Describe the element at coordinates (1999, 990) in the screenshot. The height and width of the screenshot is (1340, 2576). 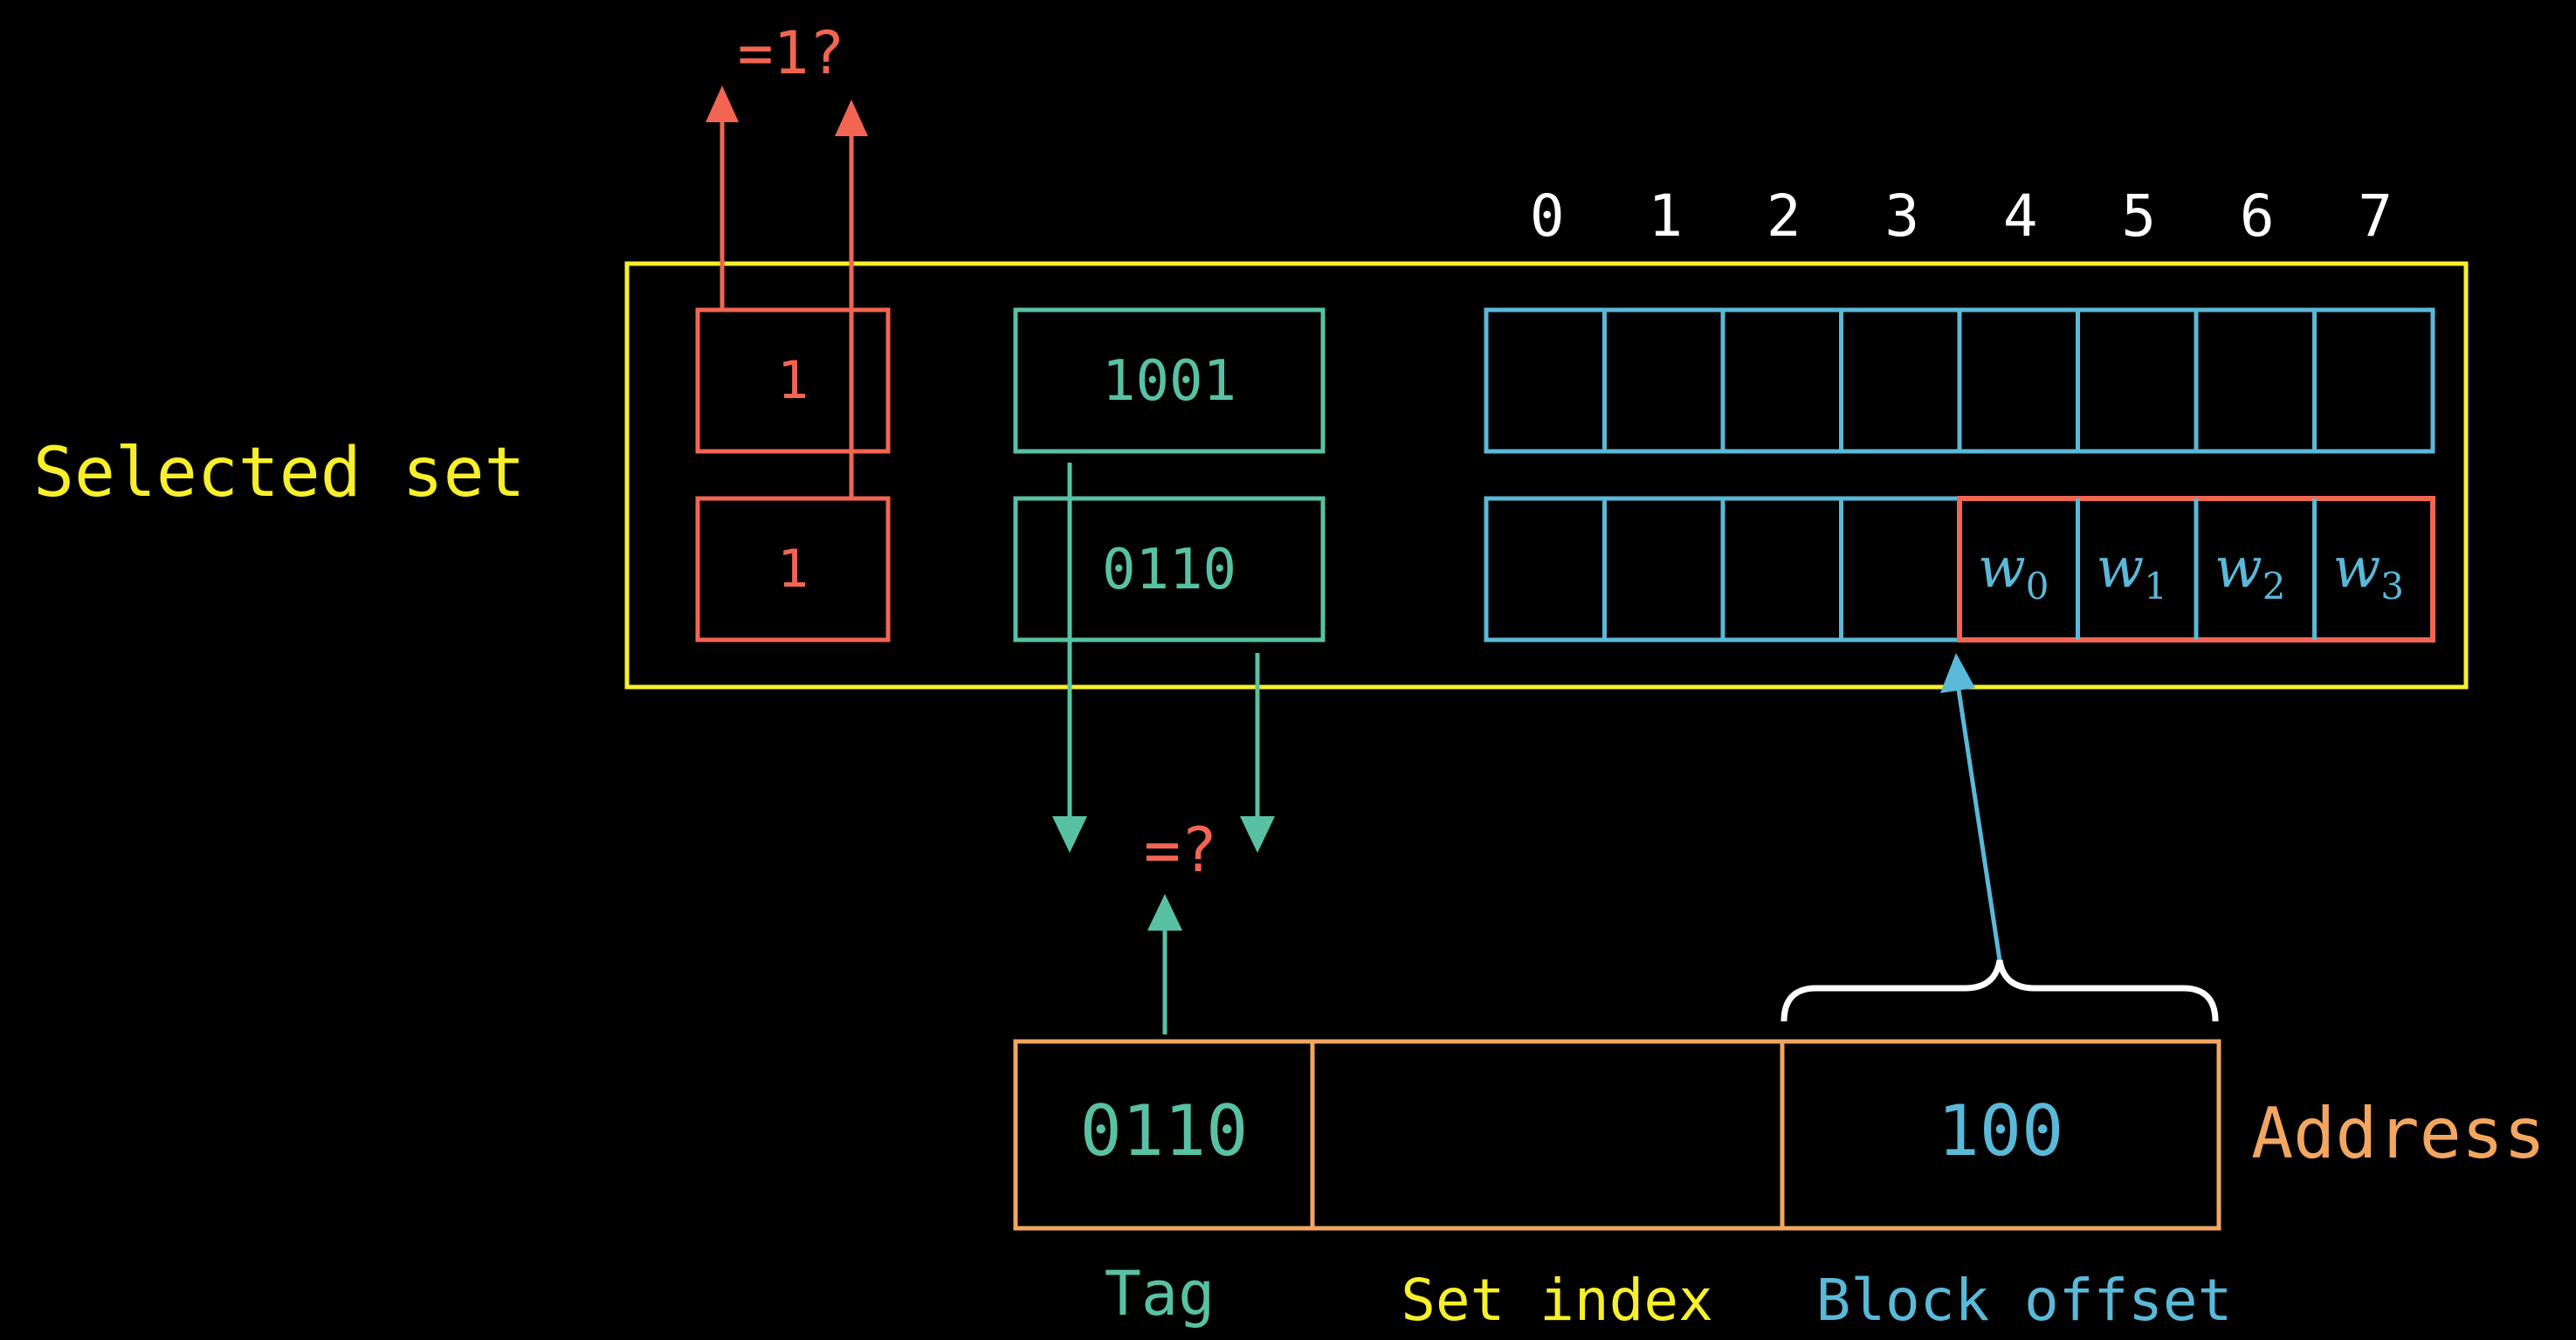
I see `block-offset-brace` at that location.